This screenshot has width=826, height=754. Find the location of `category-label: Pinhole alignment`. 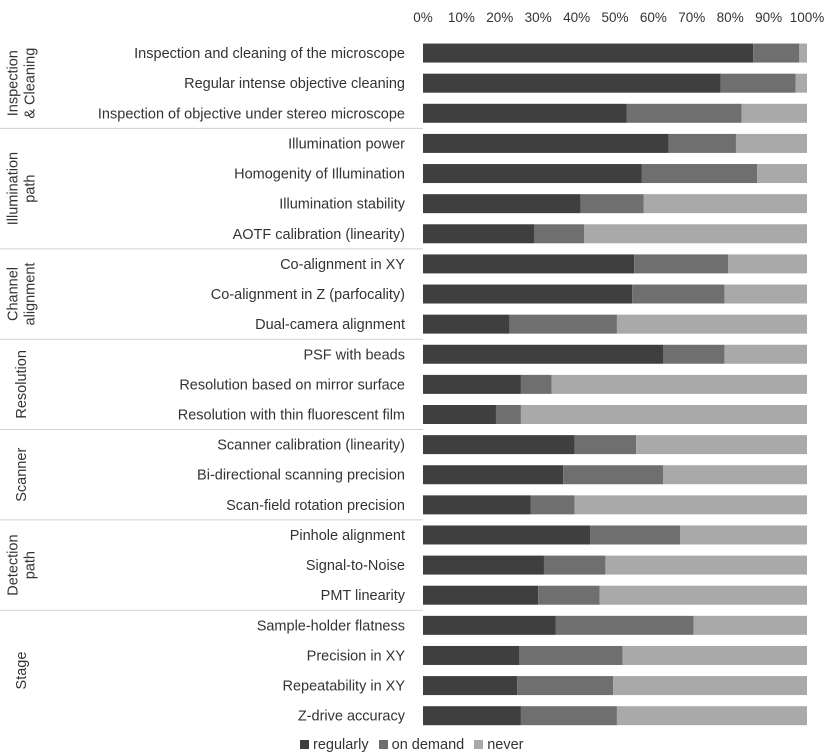

category-label: Pinhole alignment is located at coordinates (347, 536).